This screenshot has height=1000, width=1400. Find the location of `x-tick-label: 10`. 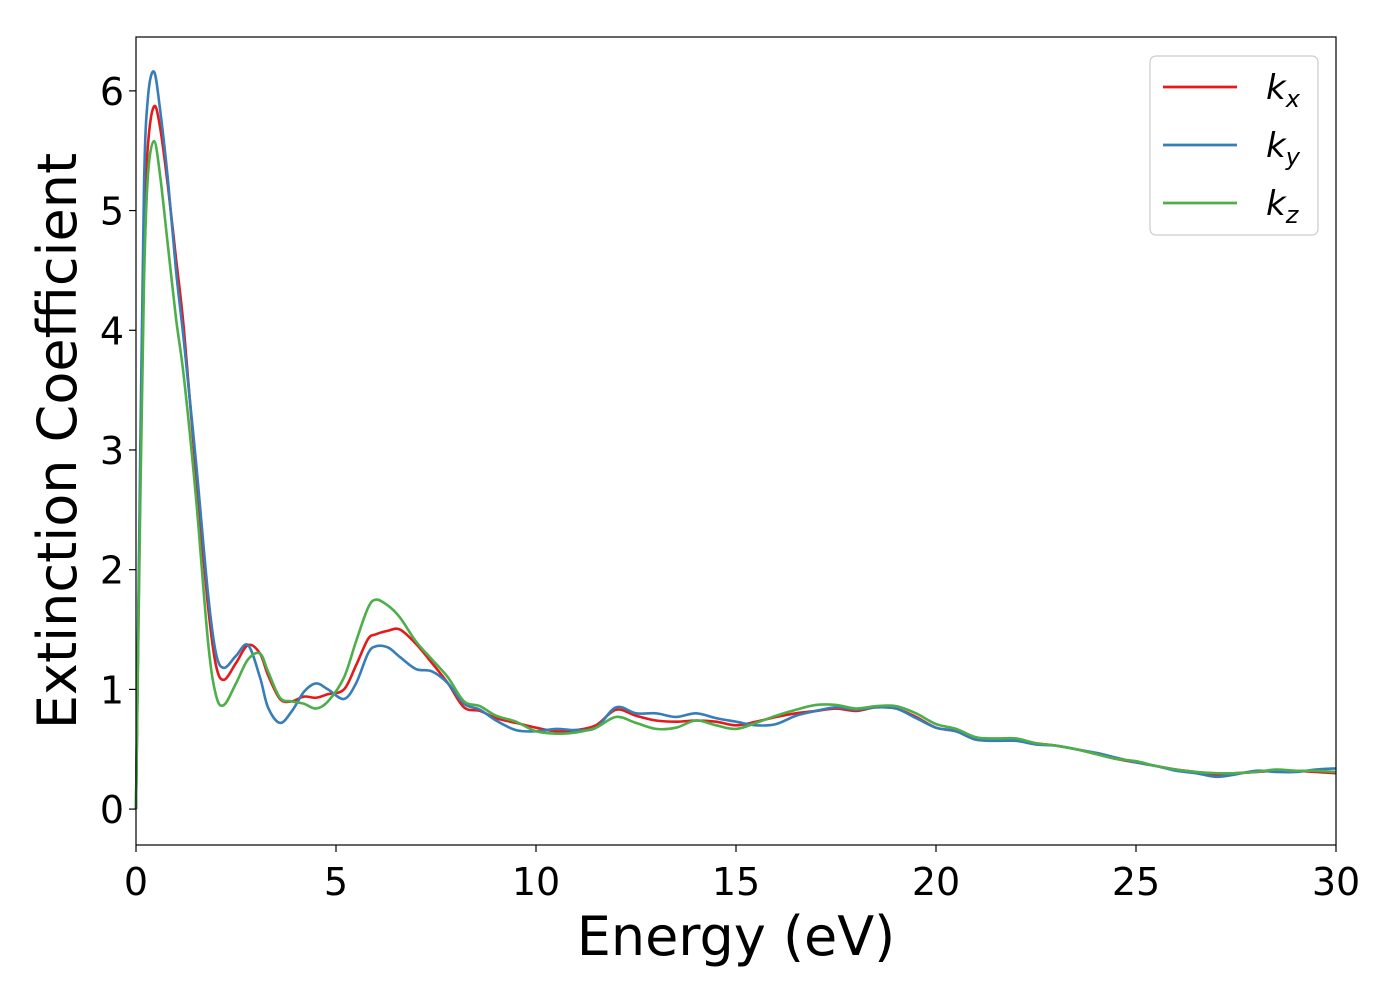

x-tick-label: 10 is located at coordinates (536, 882).